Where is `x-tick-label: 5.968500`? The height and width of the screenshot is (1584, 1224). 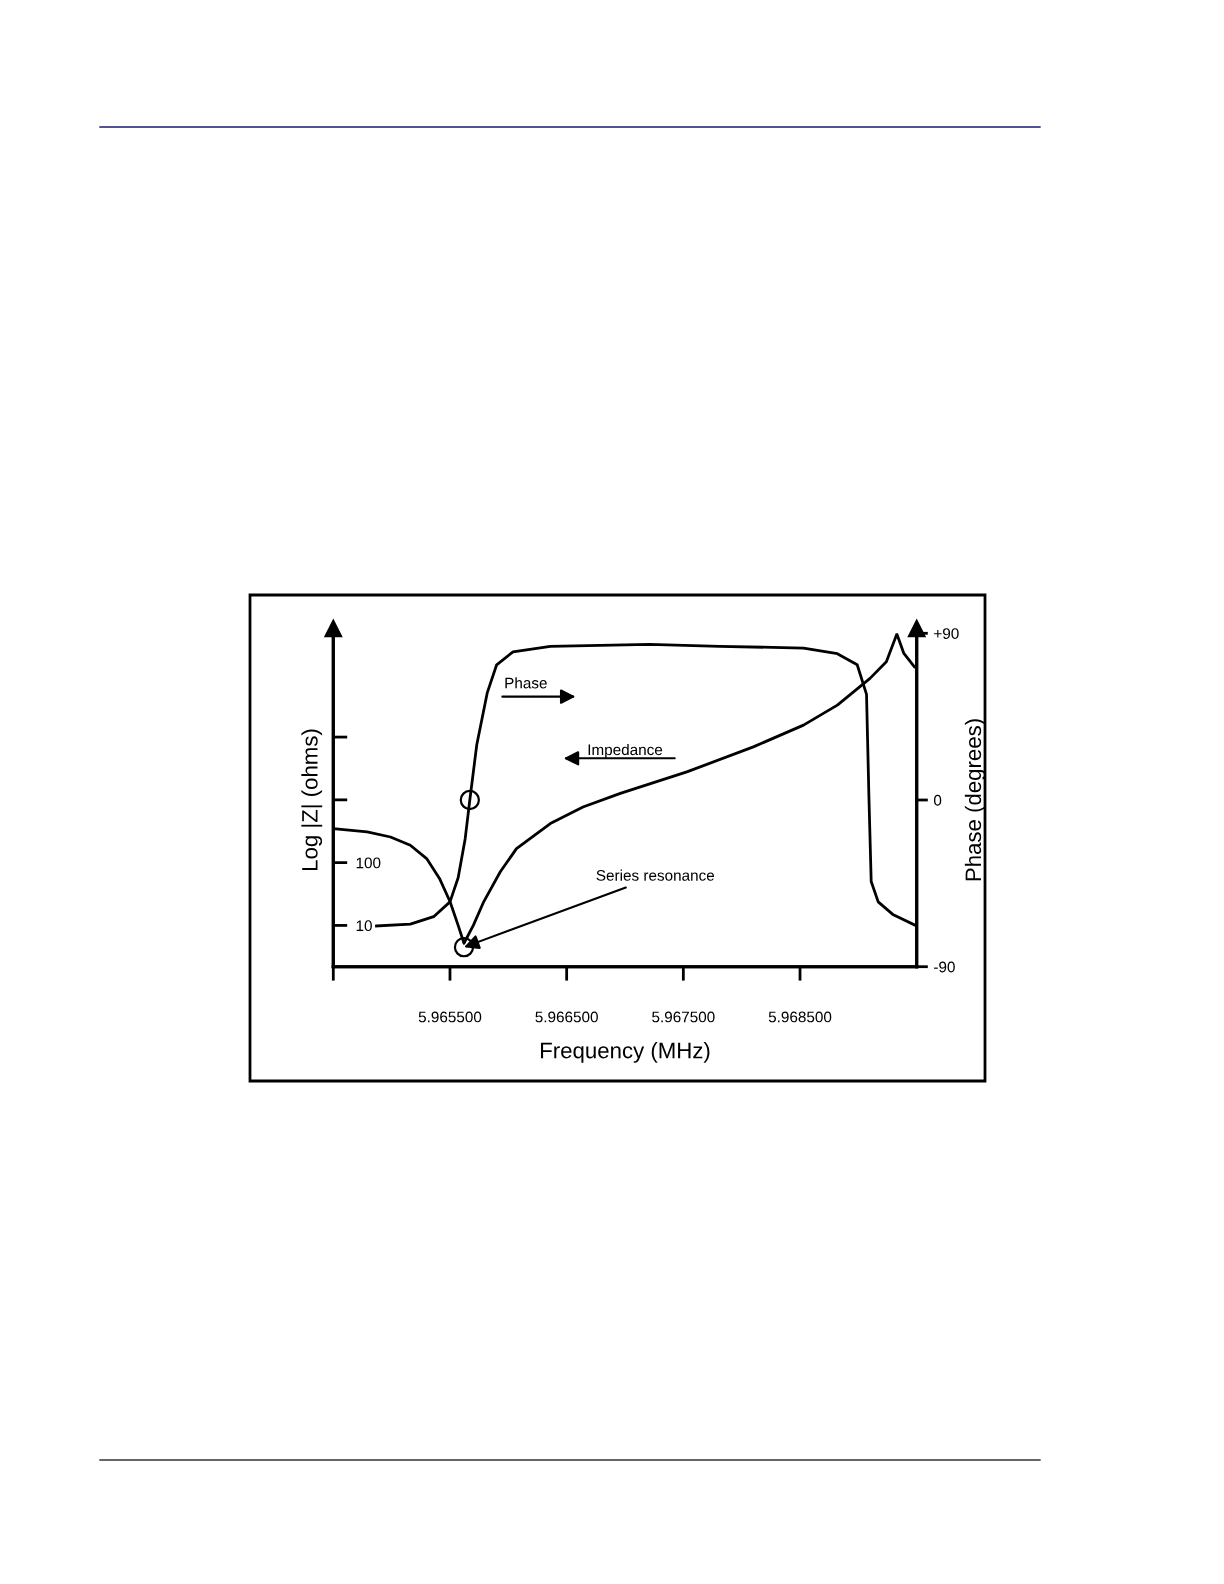
x-tick-label: 5.968500 is located at coordinates (800, 1017).